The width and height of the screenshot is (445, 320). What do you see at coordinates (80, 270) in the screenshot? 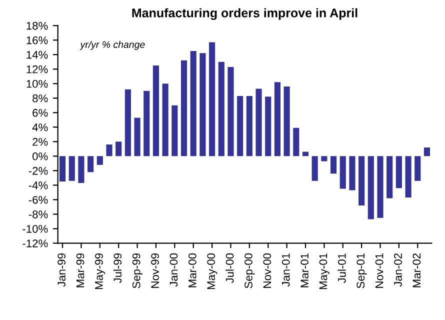
I see `x-tick-label: Mar-99` at bounding box center [80, 270].